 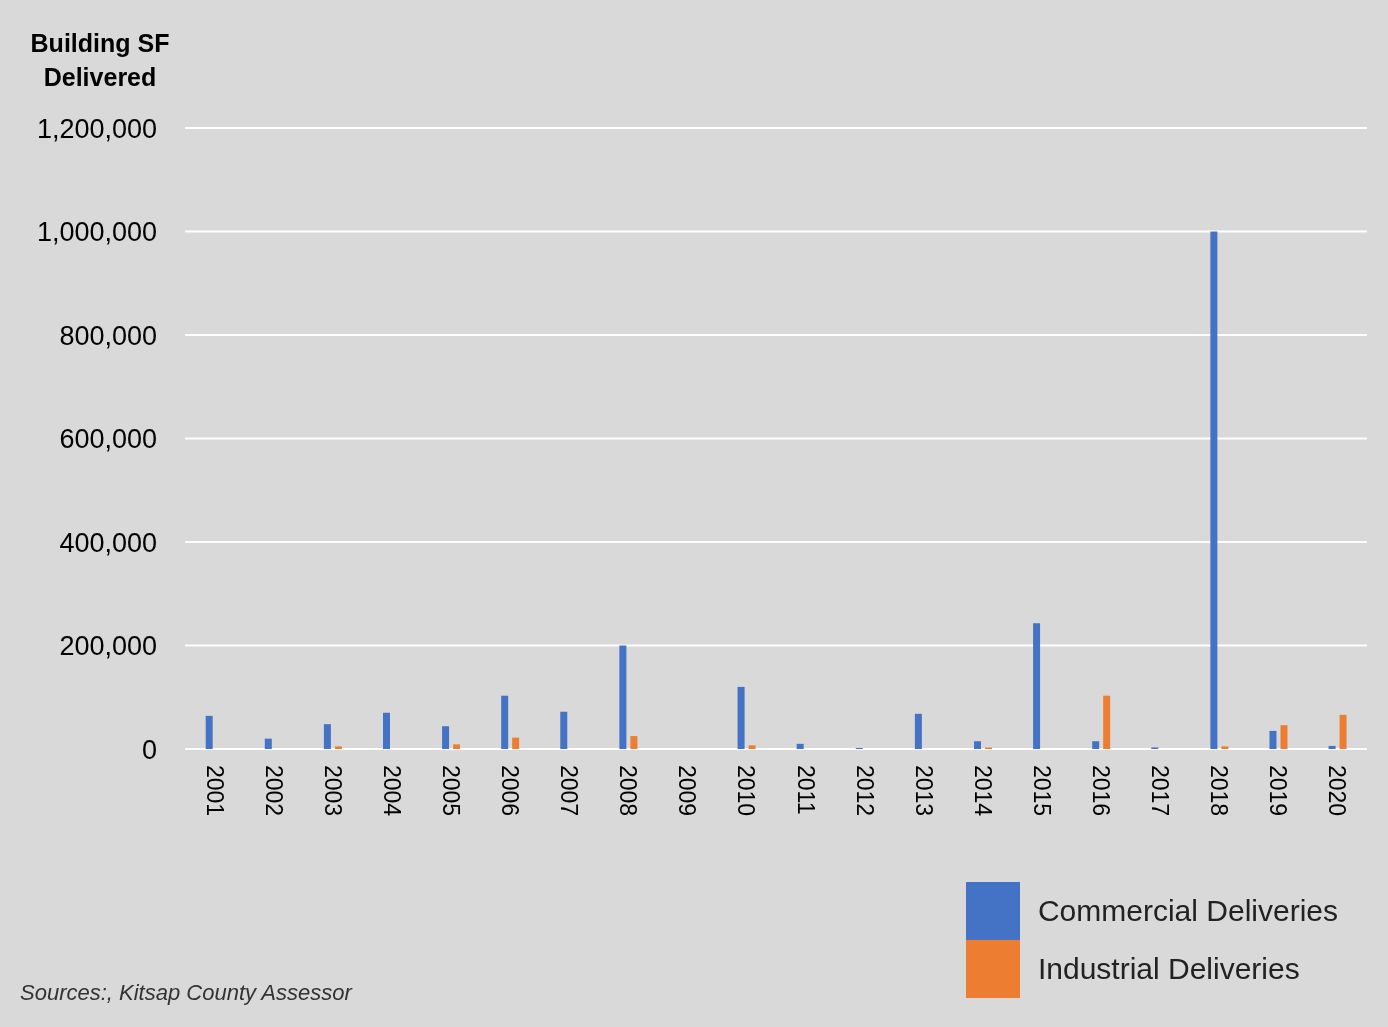 I want to click on legend-label: Commercial Deliveries, so click(x=1187, y=911).